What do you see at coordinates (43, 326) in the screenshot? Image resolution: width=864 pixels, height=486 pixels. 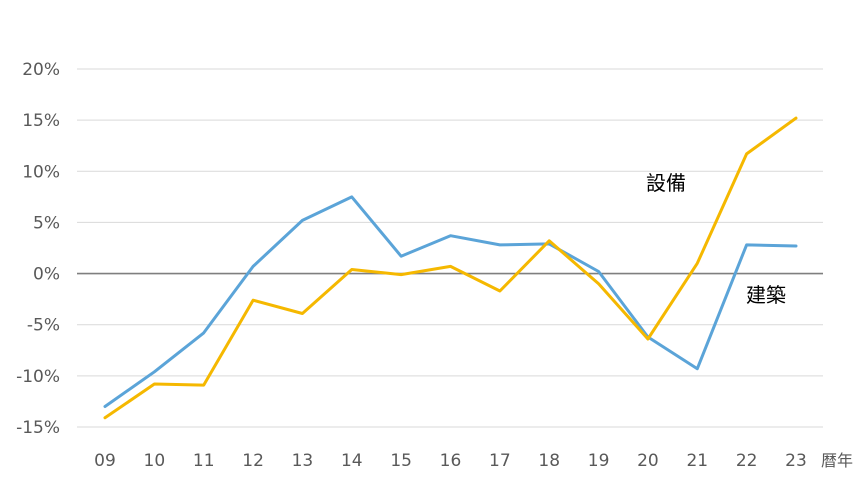 I see `y-tick-label: -5%` at bounding box center [43, 326].